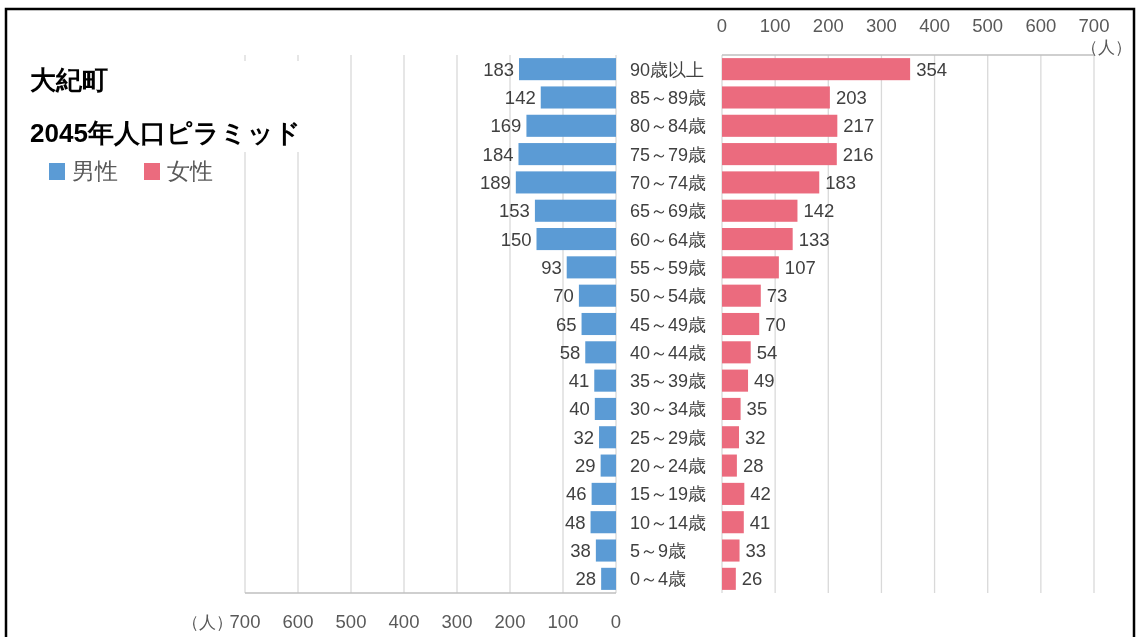 This screenshot has width=1140, height=637. What do you see at coordinates (756, 551) in the screenshot?
I see `data-label: 33` at bounding box center [756, 551].